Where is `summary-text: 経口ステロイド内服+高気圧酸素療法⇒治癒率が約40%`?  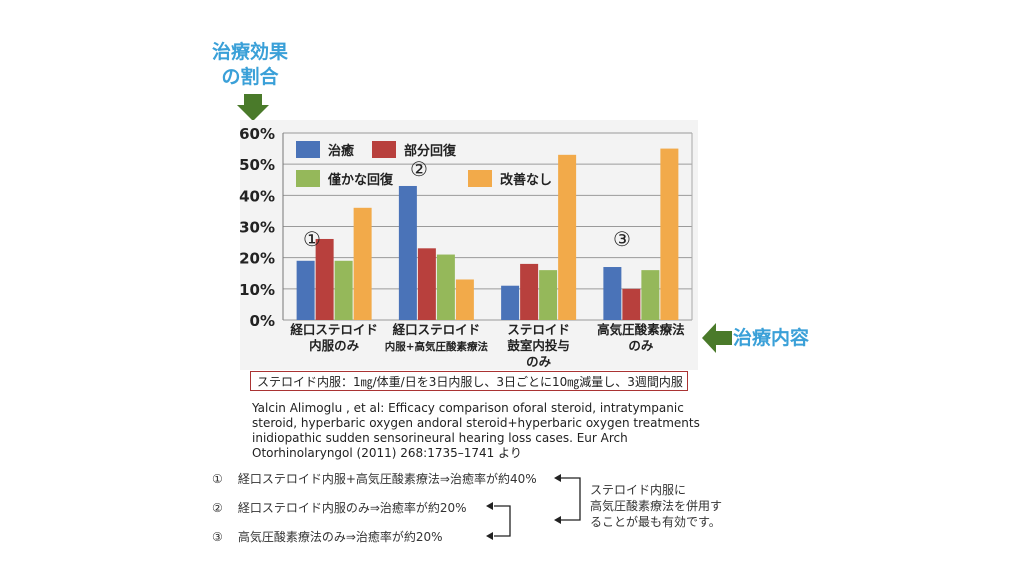
summary-text: 経口ステロイド内服+高気圧酸素療法⇒治癒率が約40% is located at coordinates (387, 479).